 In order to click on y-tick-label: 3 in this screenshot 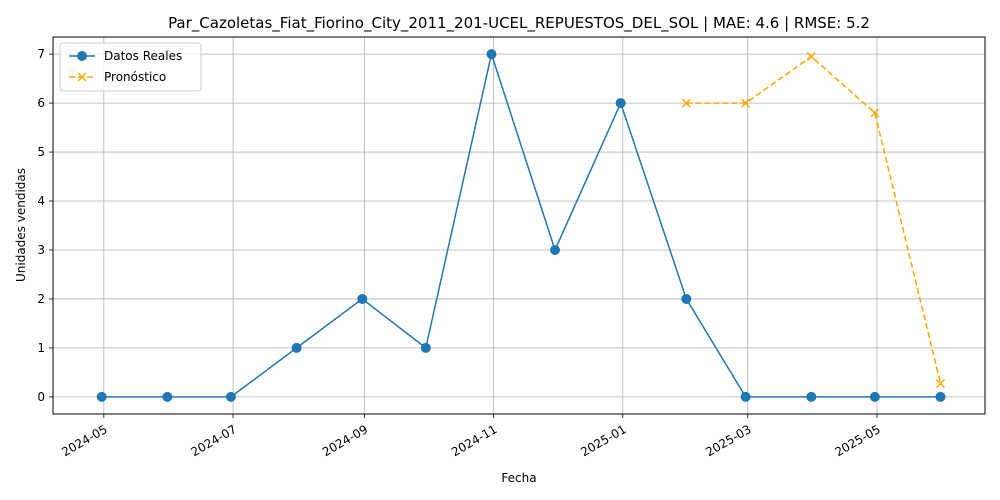, I will do `click(41, 250)`.